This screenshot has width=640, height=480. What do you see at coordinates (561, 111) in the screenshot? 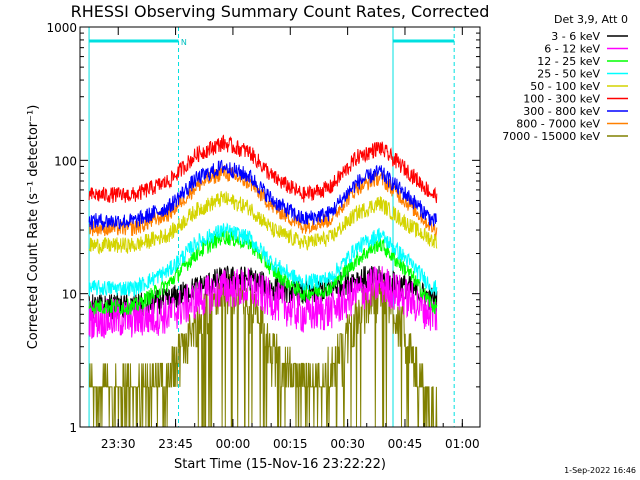
I see `legend-label: 300 - 800 keV` at bounding box center [561, 111].